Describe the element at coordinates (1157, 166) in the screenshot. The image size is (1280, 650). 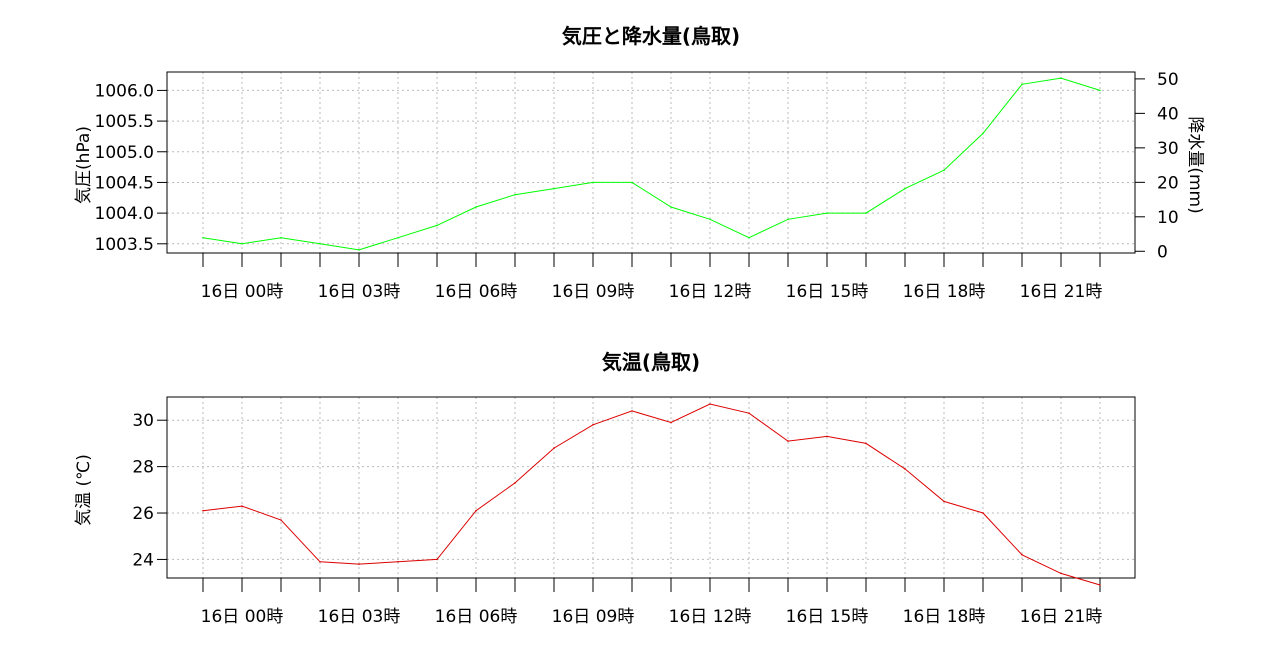
I see `precipitation-y-axis: 0 10 20 30 40 50` at that location.